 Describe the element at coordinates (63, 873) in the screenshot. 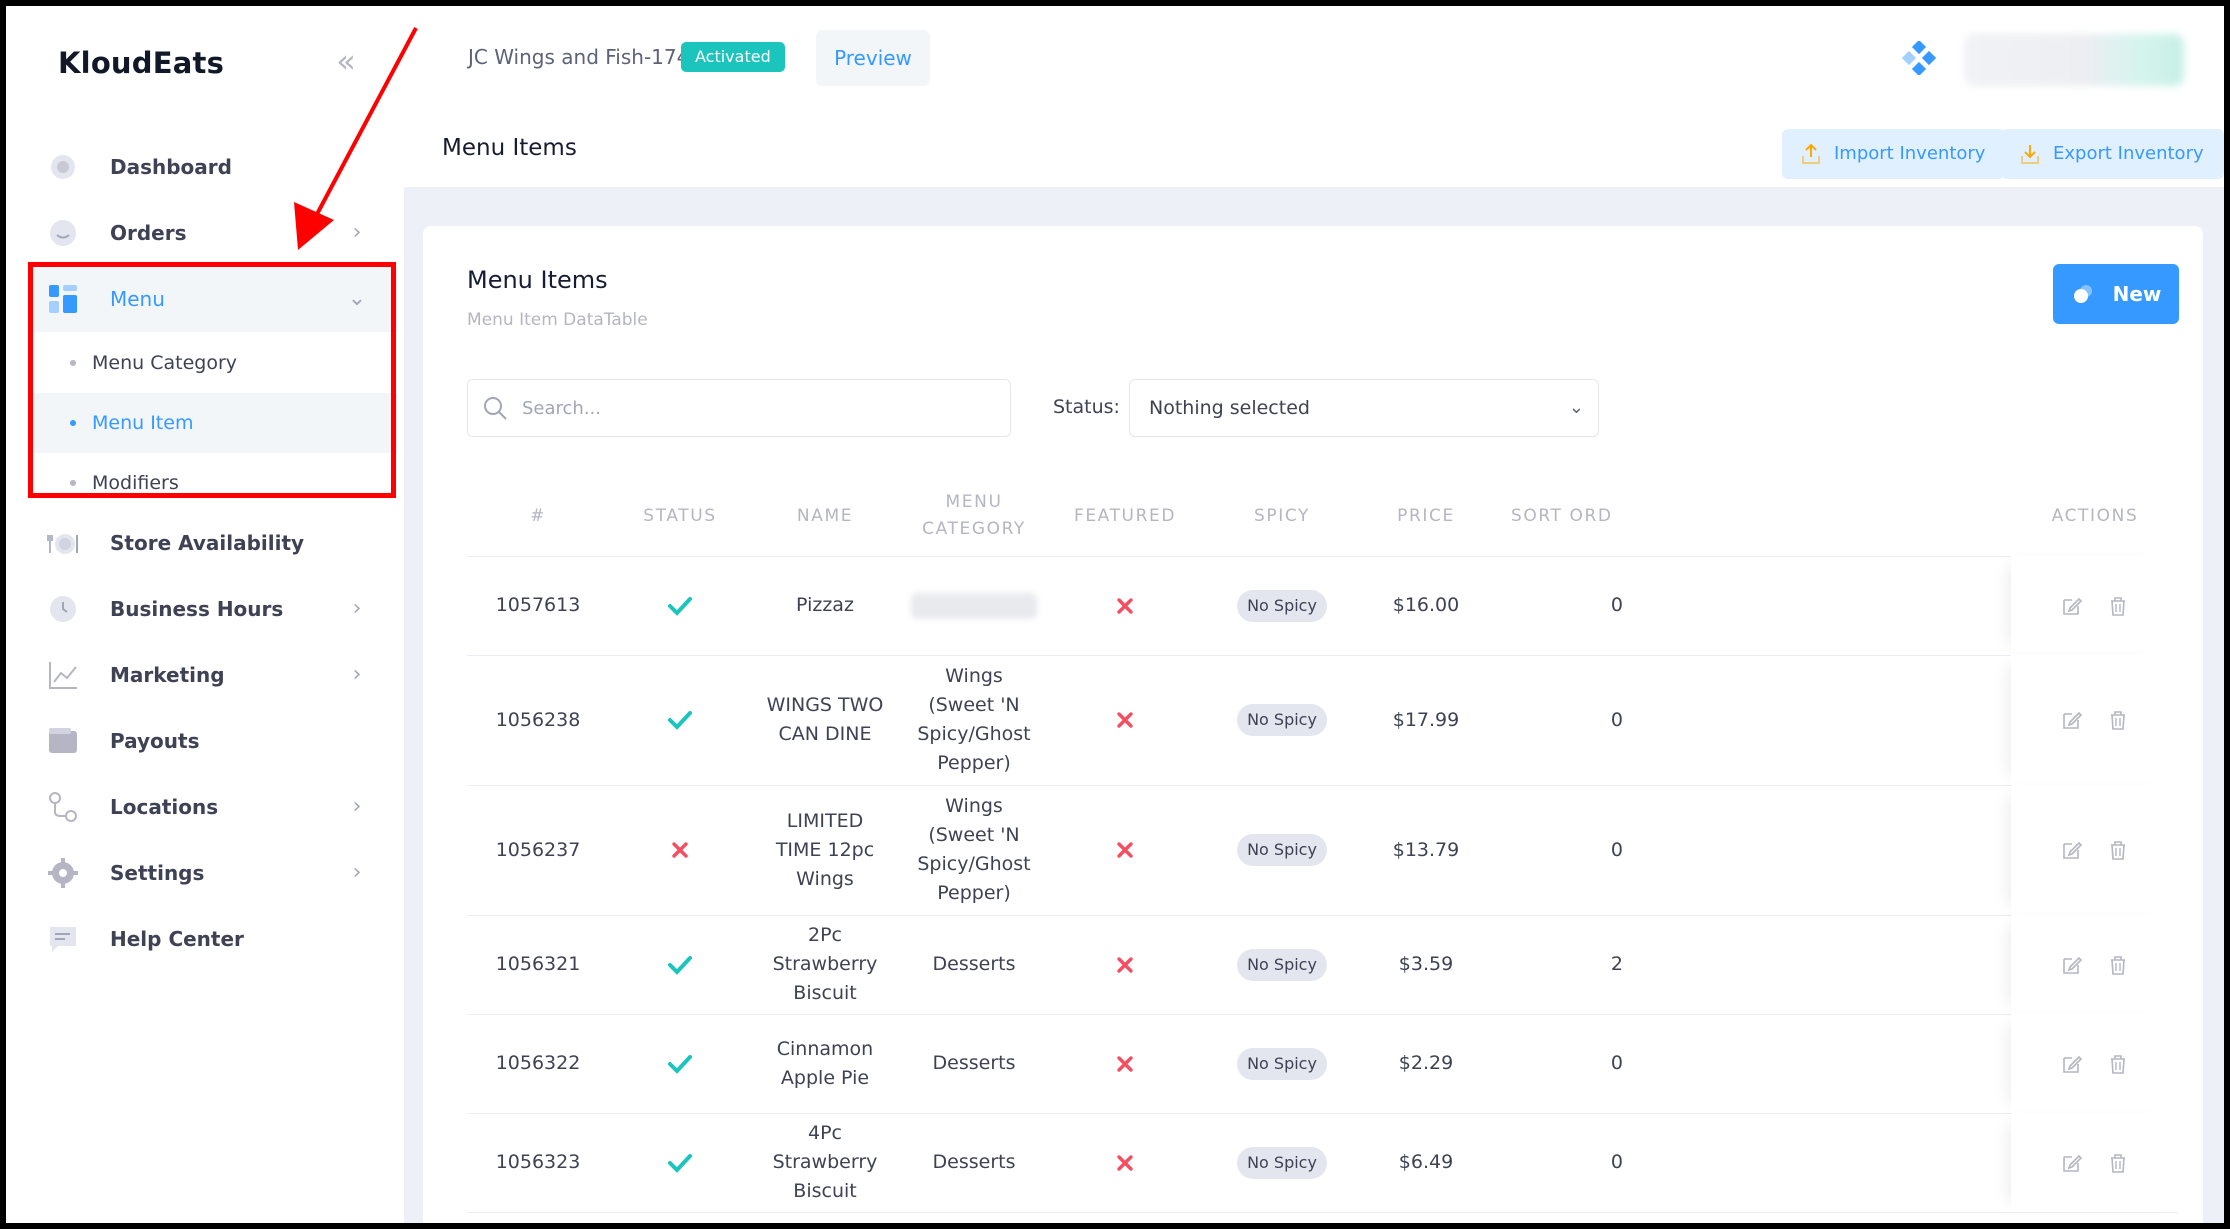

I see `gear-icon` at that location.